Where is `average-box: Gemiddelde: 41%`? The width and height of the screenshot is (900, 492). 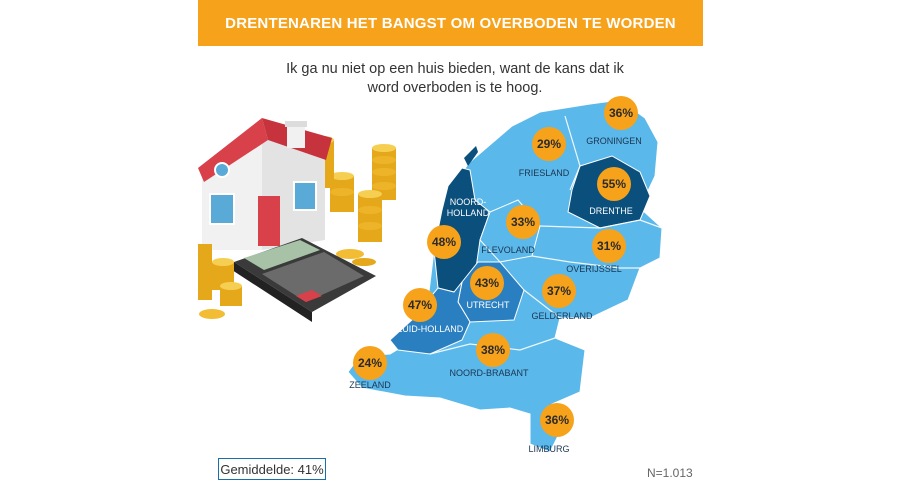 average-box: Gemiddelde: 41% is located at coordinates (272, 469).